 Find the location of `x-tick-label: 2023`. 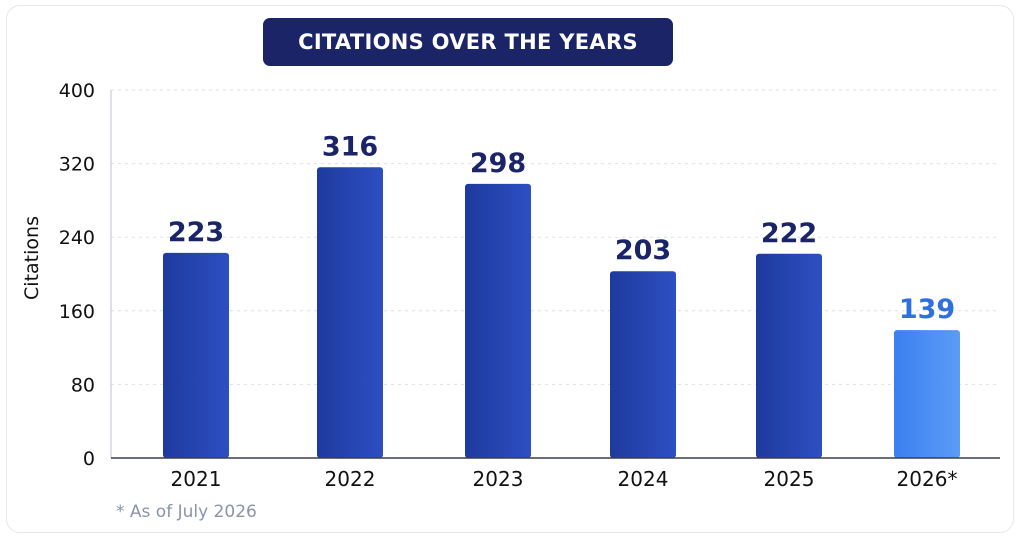

x-tick-label: 2023 is located at coordinates (498, 479).